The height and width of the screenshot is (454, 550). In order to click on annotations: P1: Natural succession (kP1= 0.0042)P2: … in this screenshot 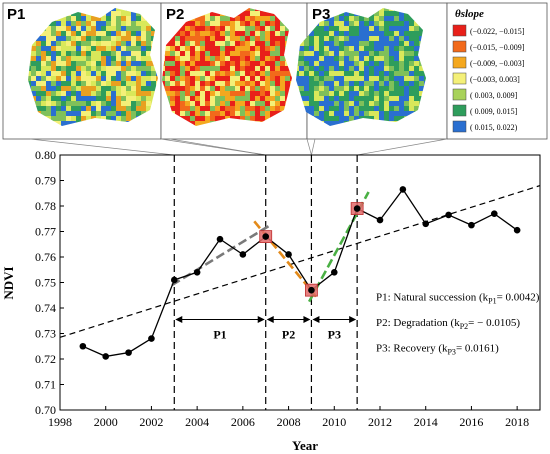, I will do `click(458, 324)`.